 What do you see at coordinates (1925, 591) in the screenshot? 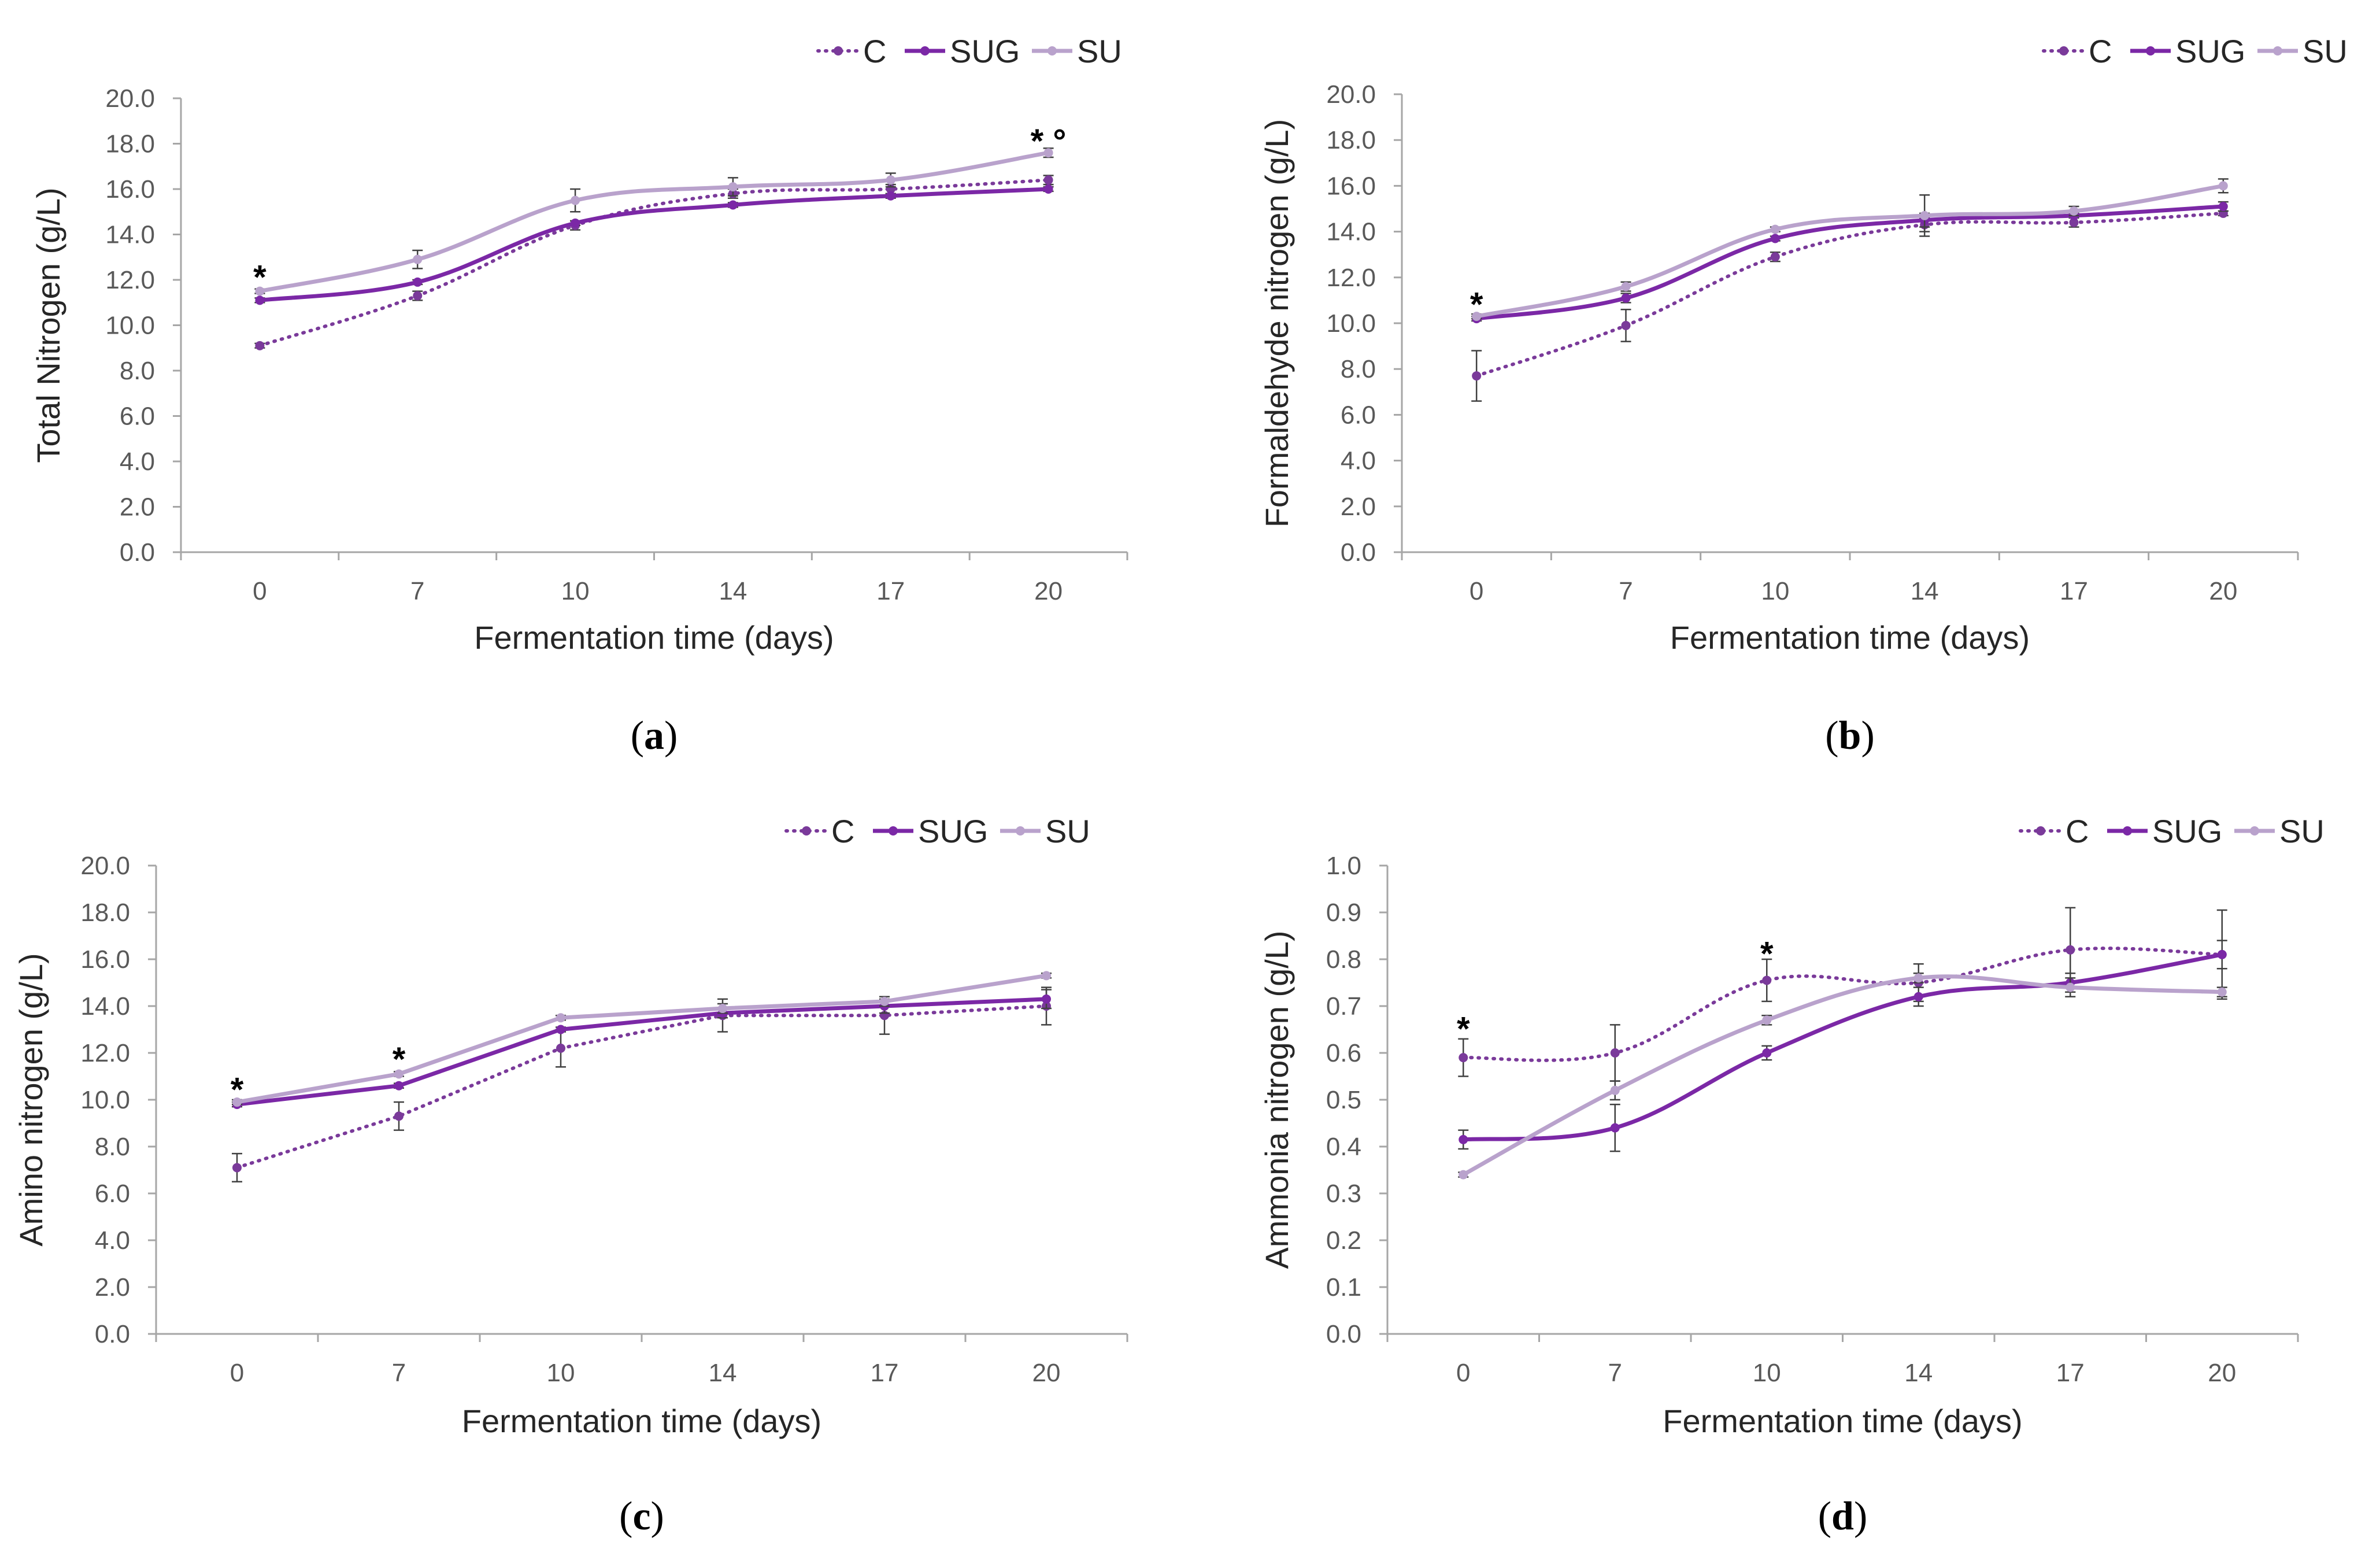
I see `x-tick-label: 14` at bounding box center [1925, 591].